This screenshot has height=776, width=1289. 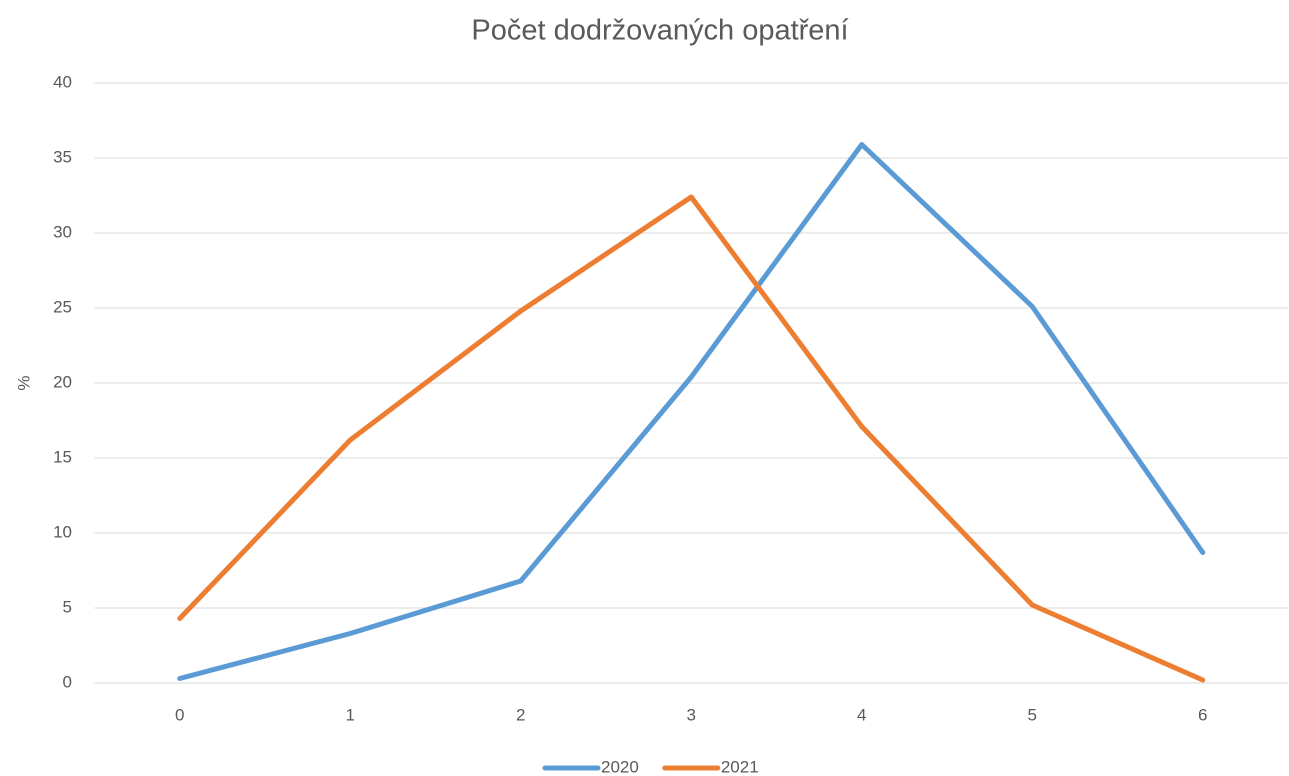 I want to click on y-tick-label: 25, so click(x=62, y=306).